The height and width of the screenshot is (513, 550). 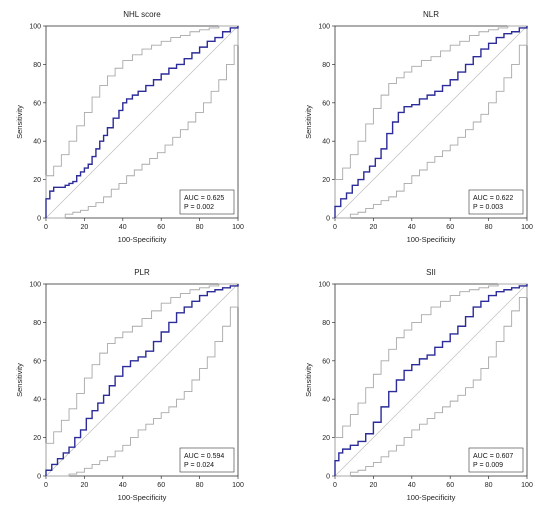 What do you see at coordinates (431, 14) in the screenshot?
I see `chart-title: NLR` at bounding box center [431, 14].